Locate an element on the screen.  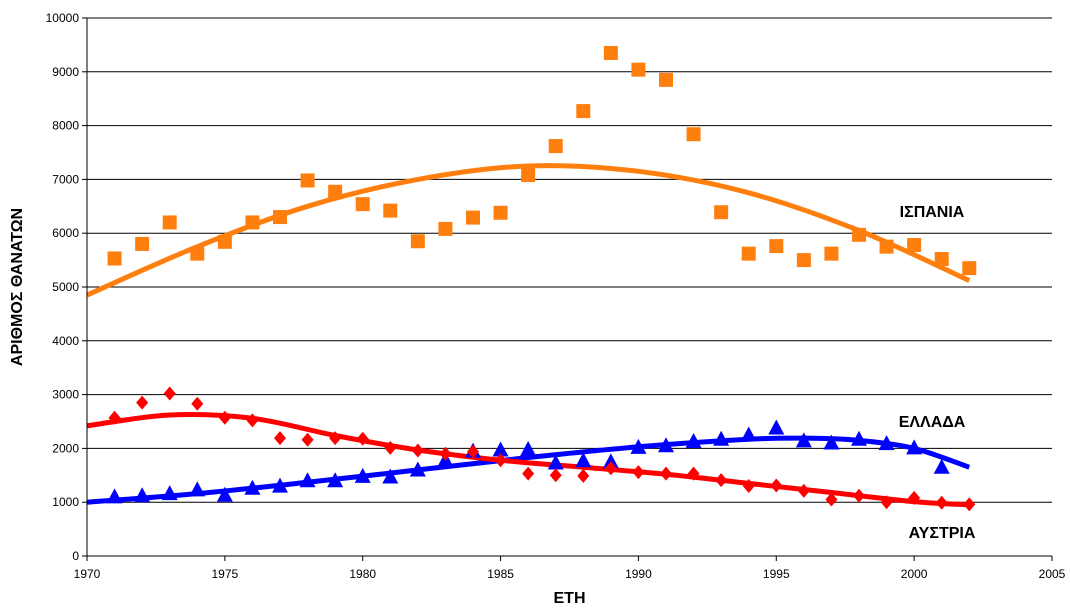
x-tick-label: 1995 is located at coordinates (776, 574).